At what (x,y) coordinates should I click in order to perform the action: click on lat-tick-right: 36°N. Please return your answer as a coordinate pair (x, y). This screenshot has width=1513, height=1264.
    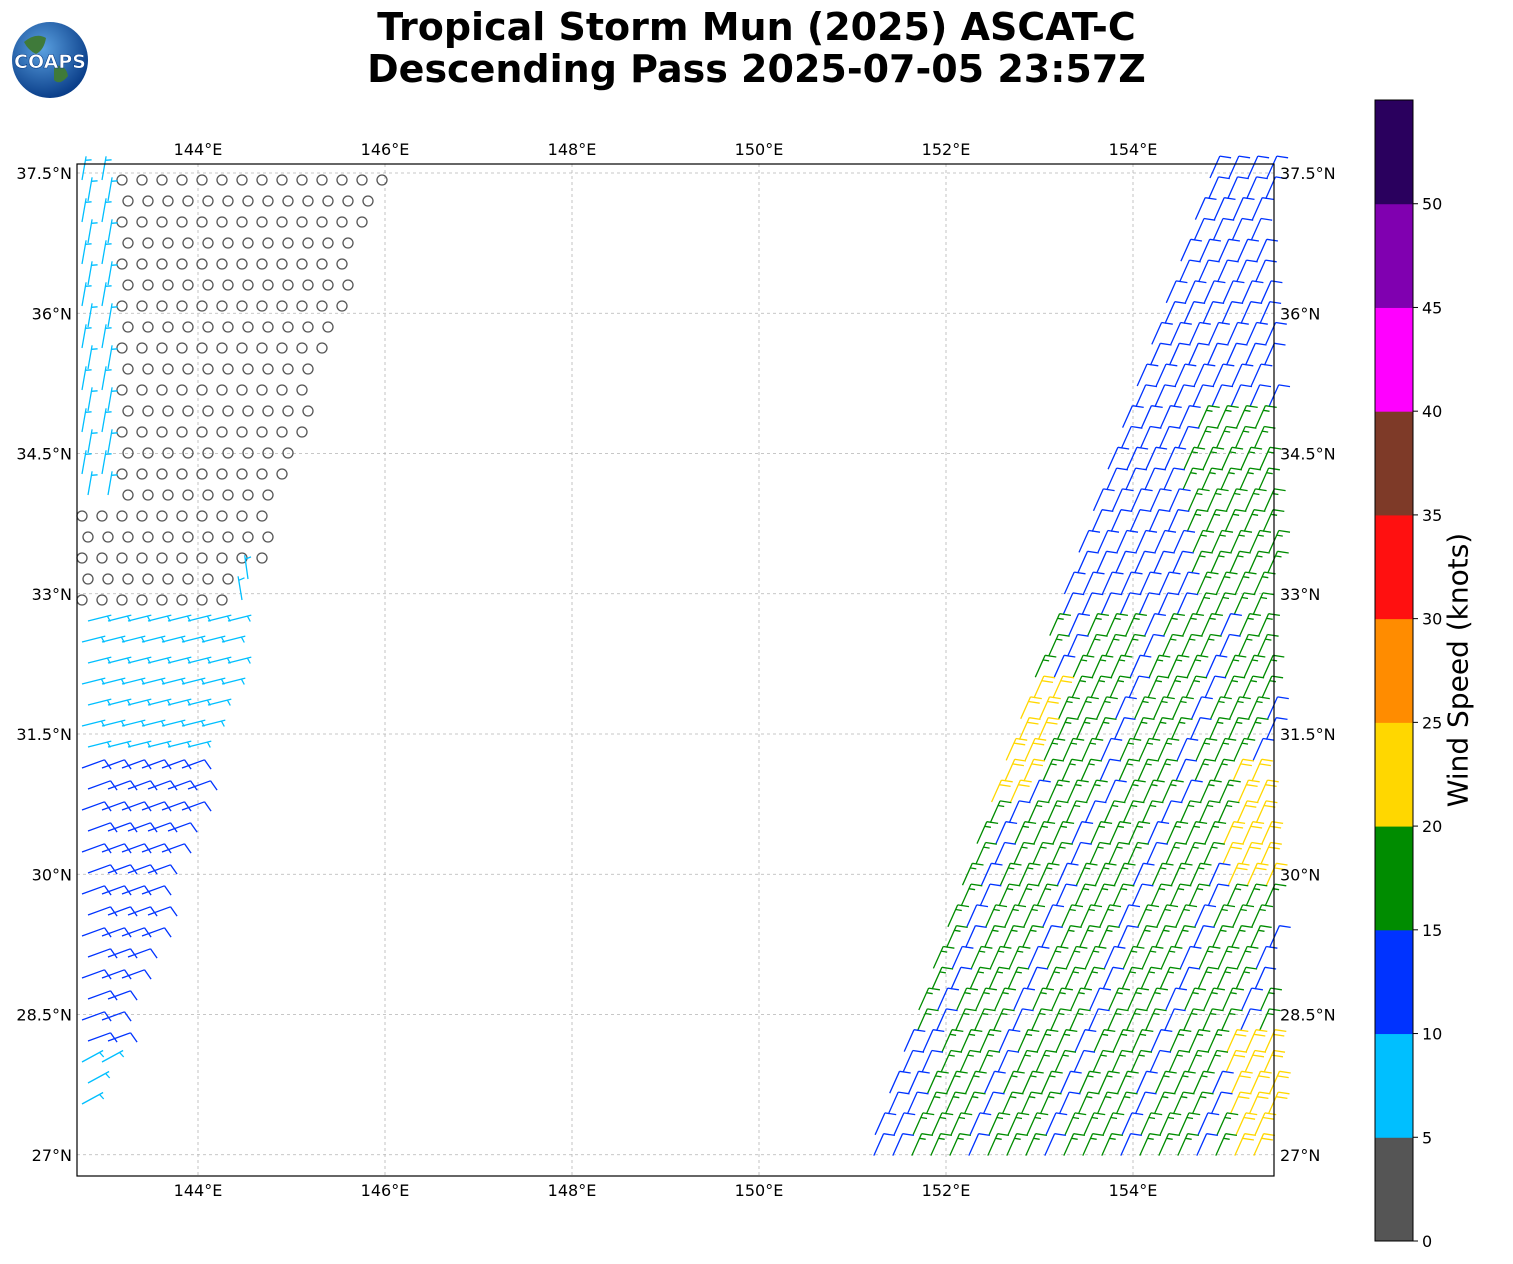
    Looking at the image, I should click on (1300, 313).